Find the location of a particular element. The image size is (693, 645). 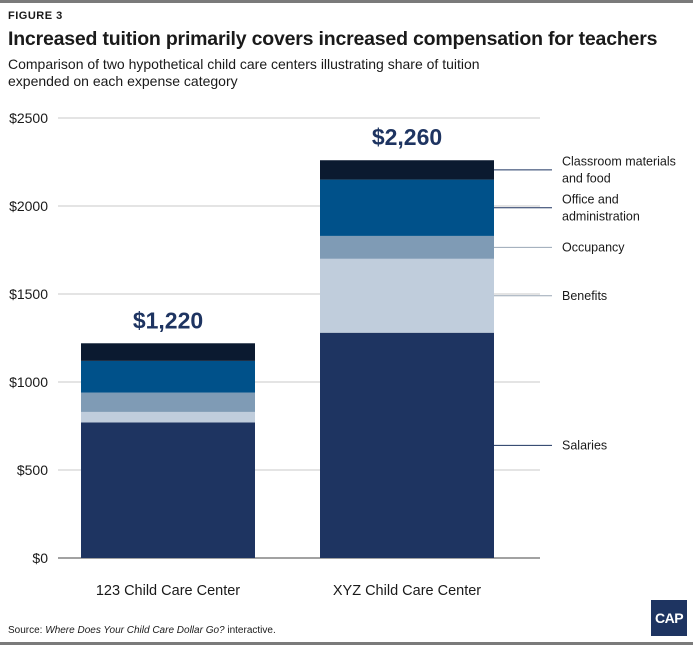

source-work-title: Where Does Your Child Care Dollar Go? is located at coordinates (135, 630).